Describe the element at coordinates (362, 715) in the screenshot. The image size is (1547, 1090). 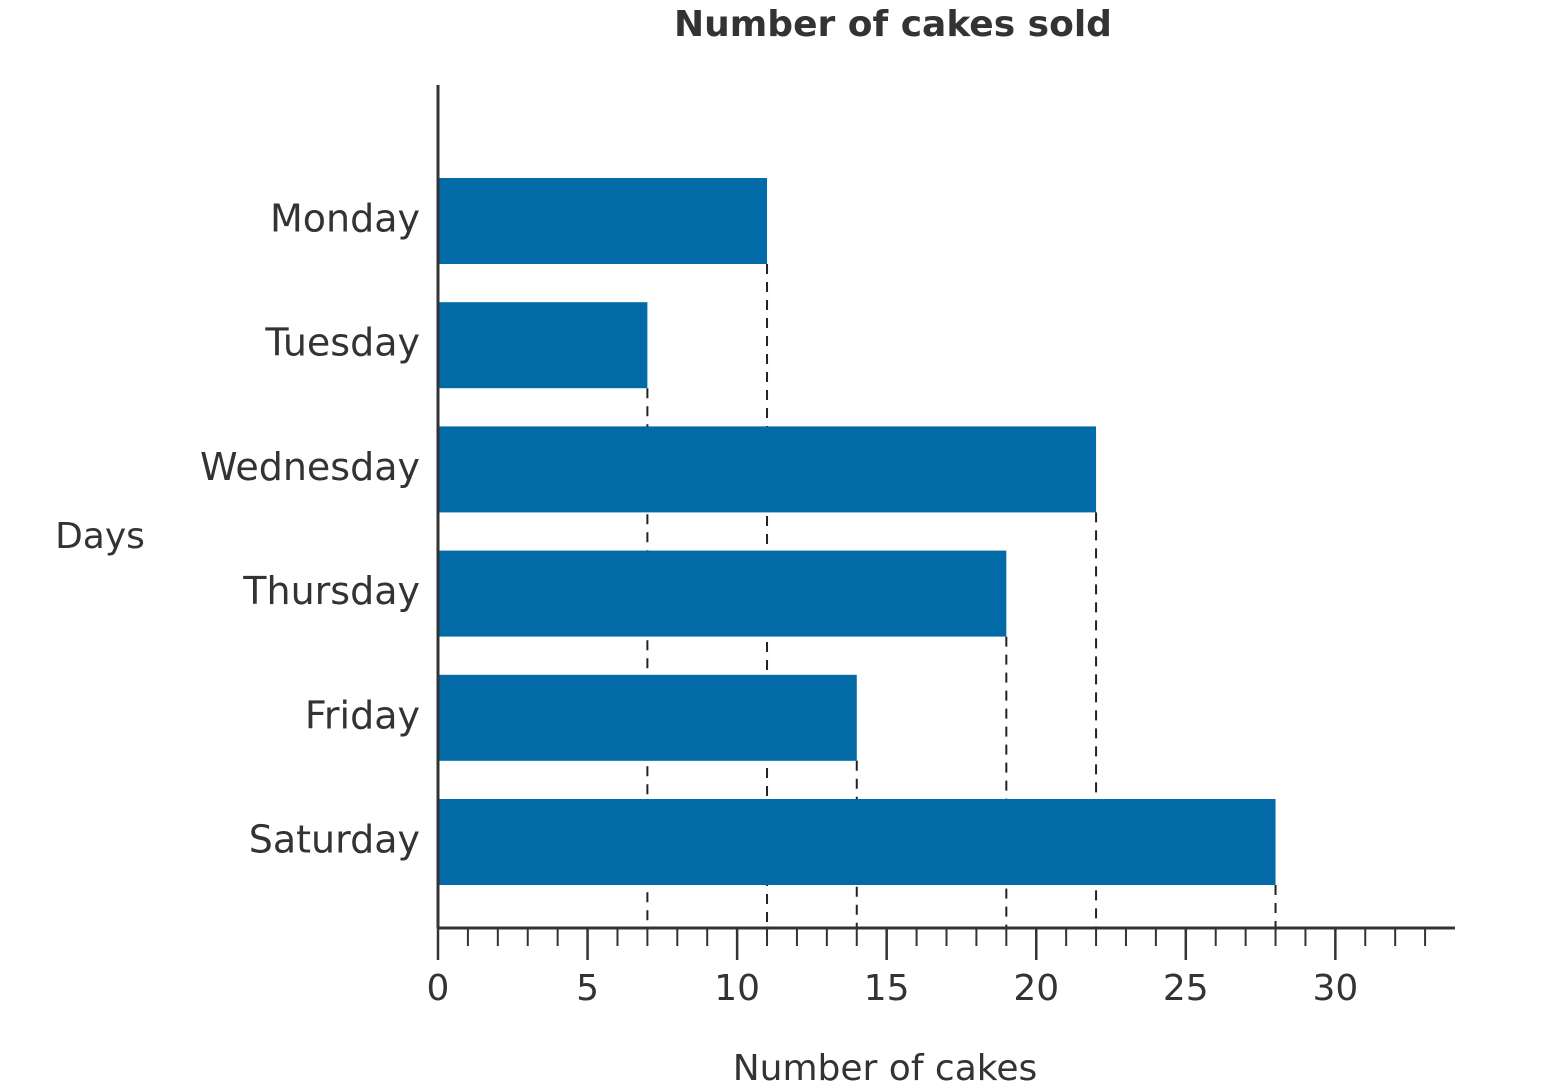
I see `y-tick-label: Friday` at that location.